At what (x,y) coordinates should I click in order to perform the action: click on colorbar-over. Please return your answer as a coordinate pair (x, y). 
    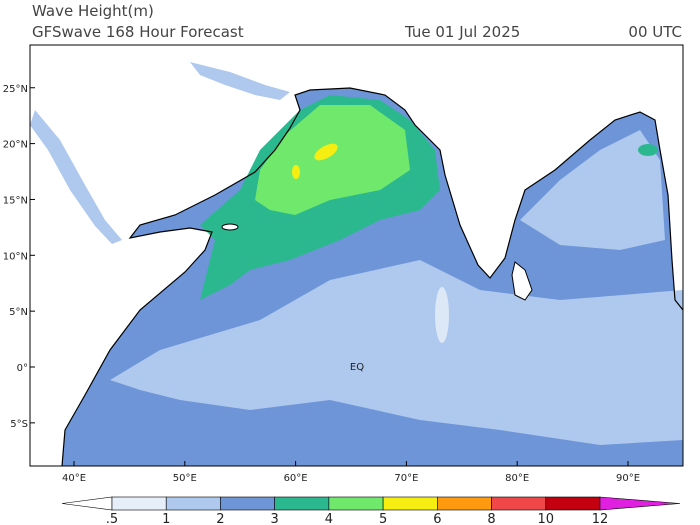
    Looking at the image, I should click on (640, 503).